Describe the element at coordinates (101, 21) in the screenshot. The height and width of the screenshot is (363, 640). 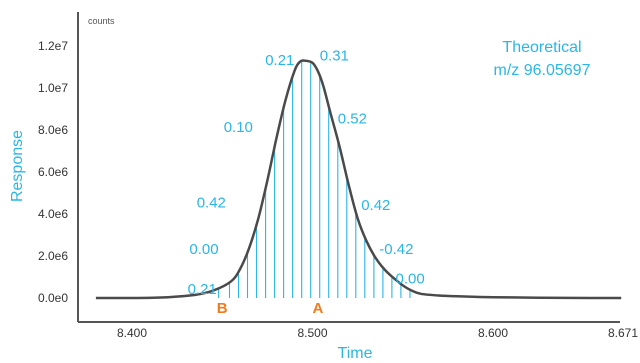
I see `y-units-label: counts` at that location.